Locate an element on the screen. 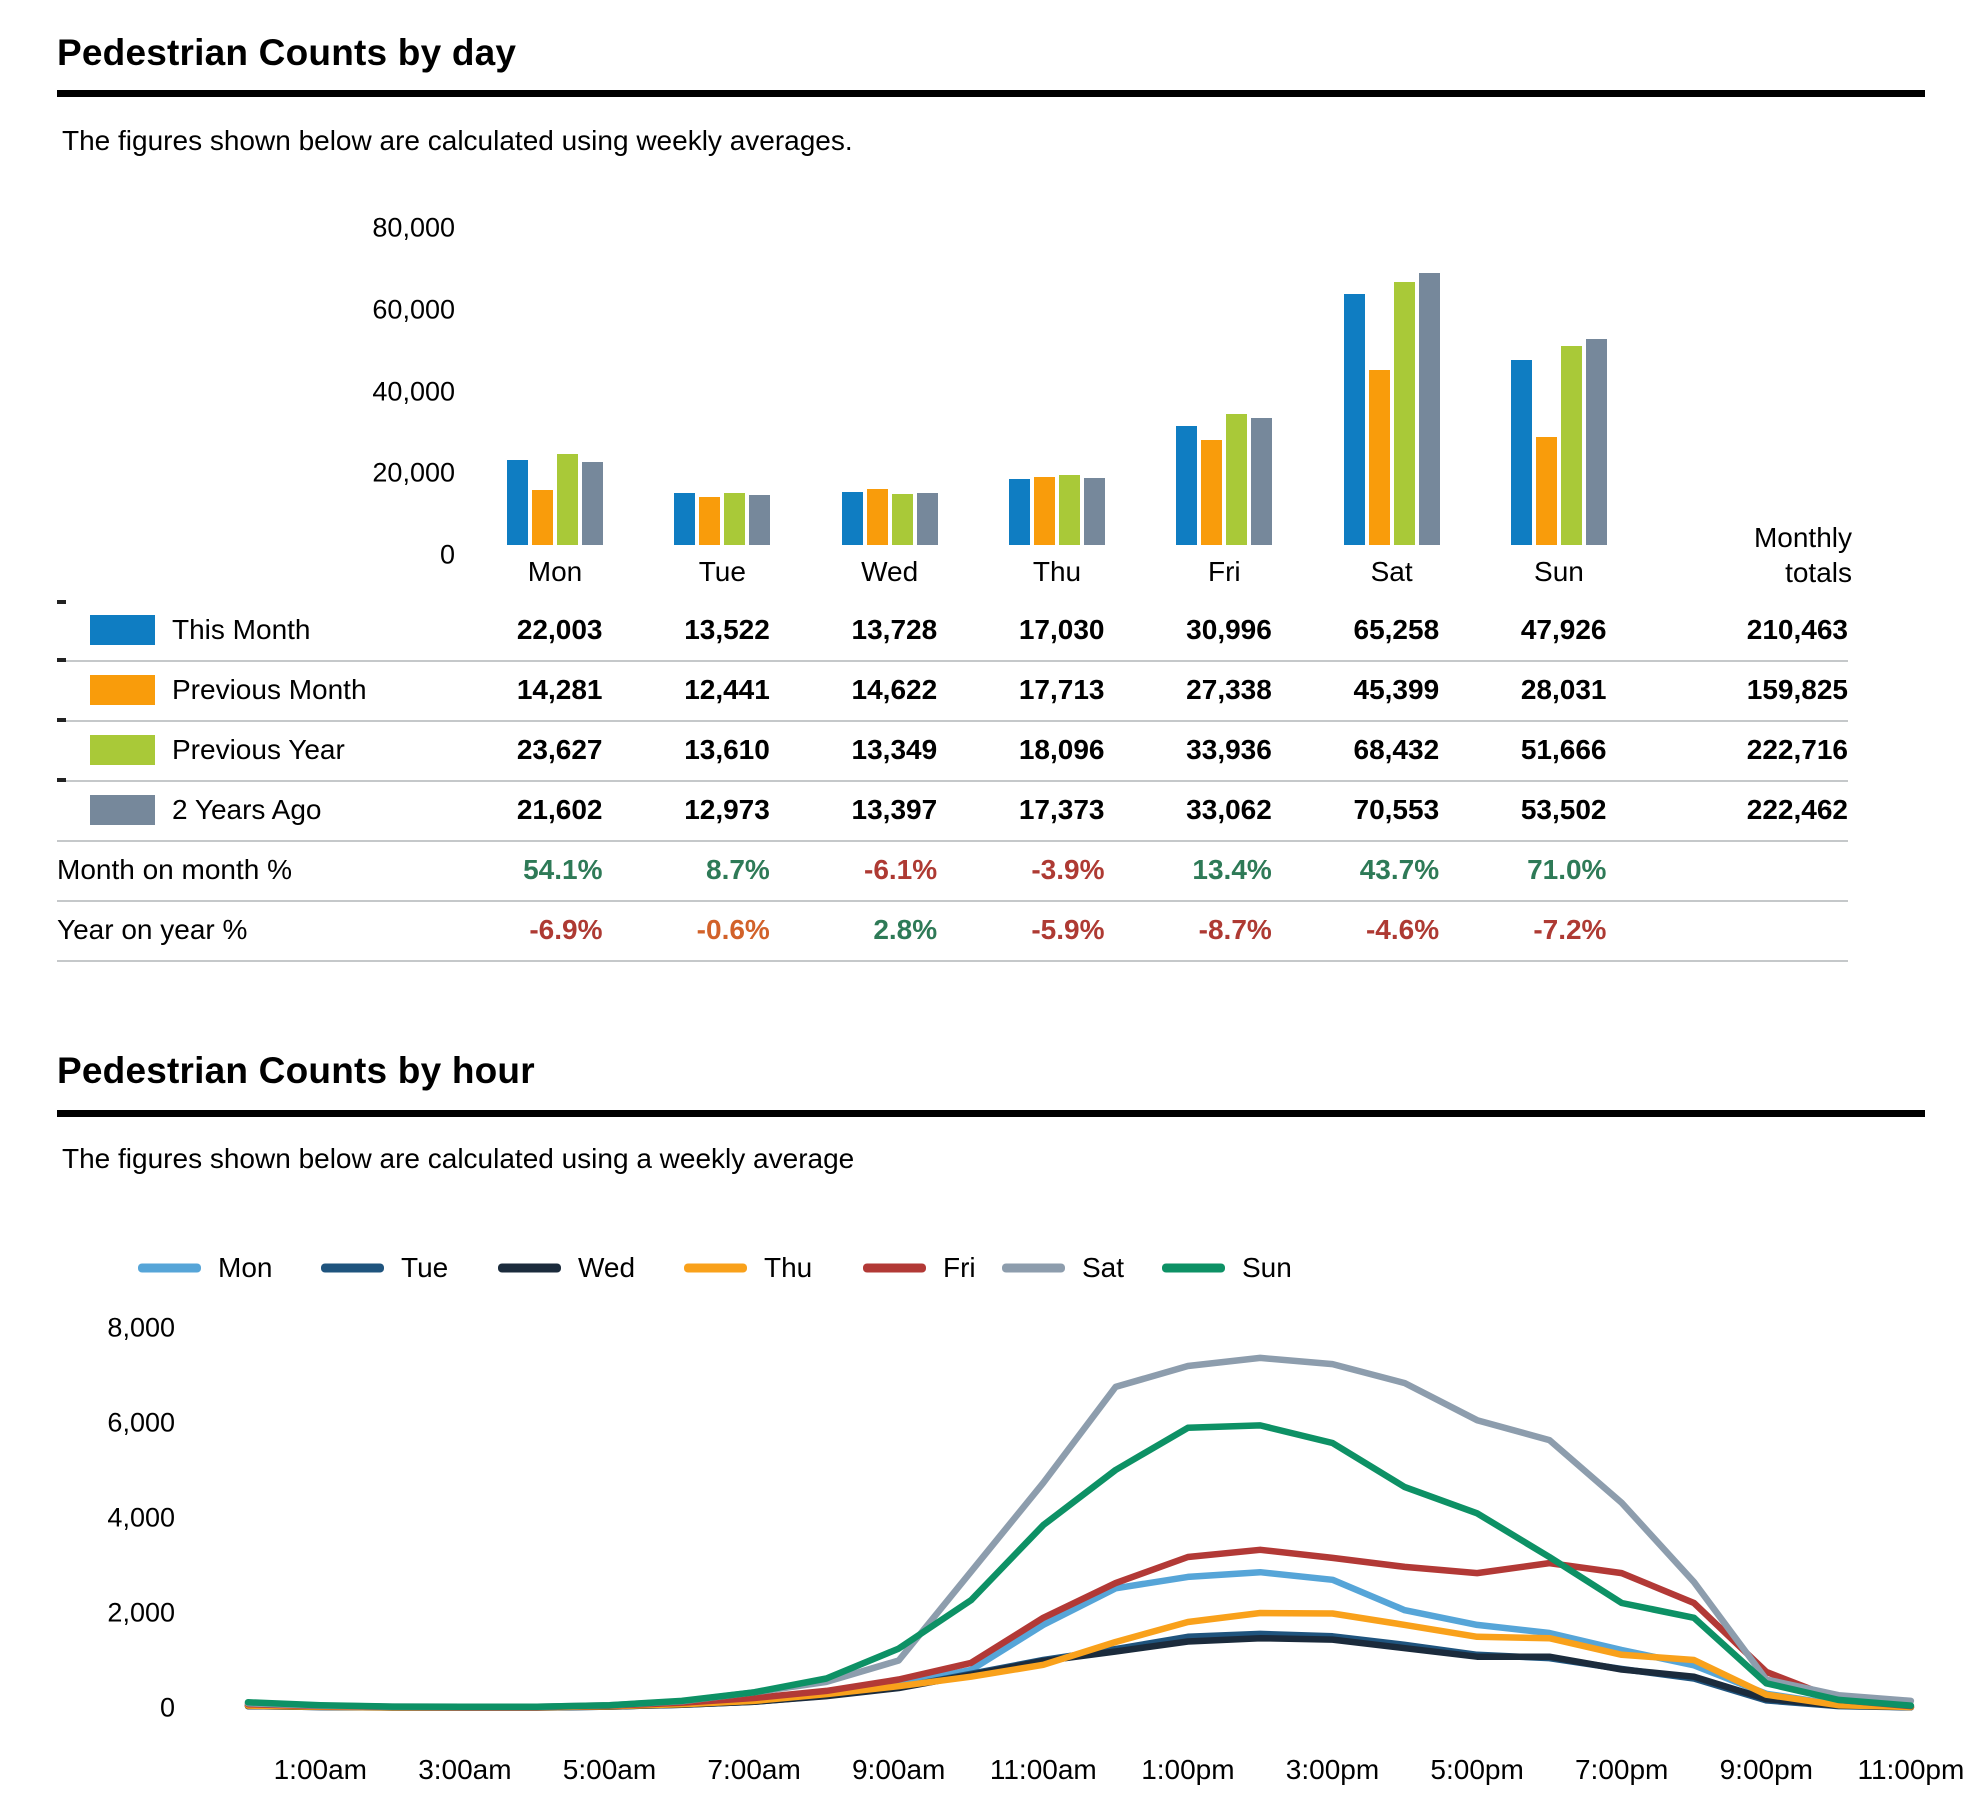 The width and height of the screenshot is (1980, 1804). percent-cell: -8.7% is located at coordinates (1235, 929).